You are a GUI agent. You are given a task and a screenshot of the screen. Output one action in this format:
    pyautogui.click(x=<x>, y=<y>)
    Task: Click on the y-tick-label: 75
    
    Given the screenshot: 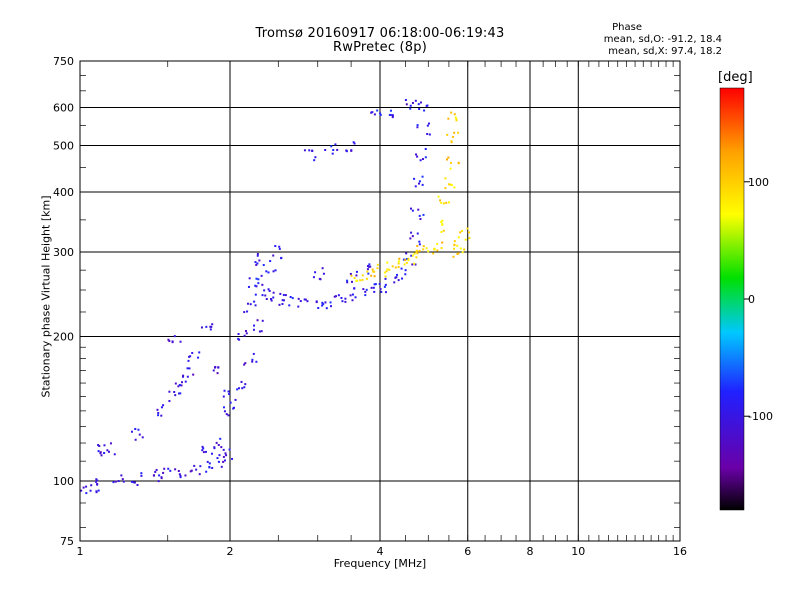 What is the action you would take?
    pyautogui.click(x=67, y=541)
    